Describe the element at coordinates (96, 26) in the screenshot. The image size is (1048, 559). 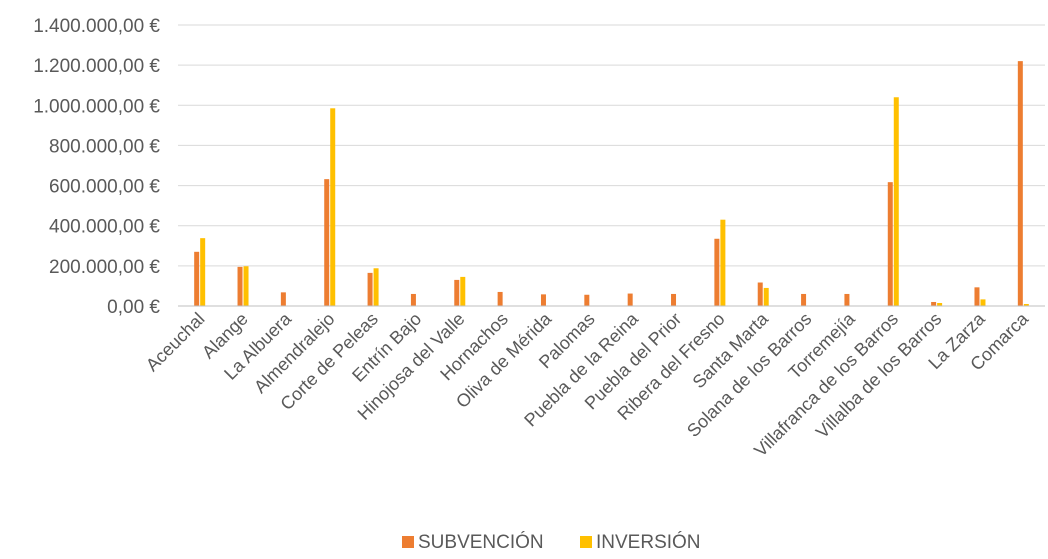
I see `y-tick-label: 1.400.000,00 €` at that location.